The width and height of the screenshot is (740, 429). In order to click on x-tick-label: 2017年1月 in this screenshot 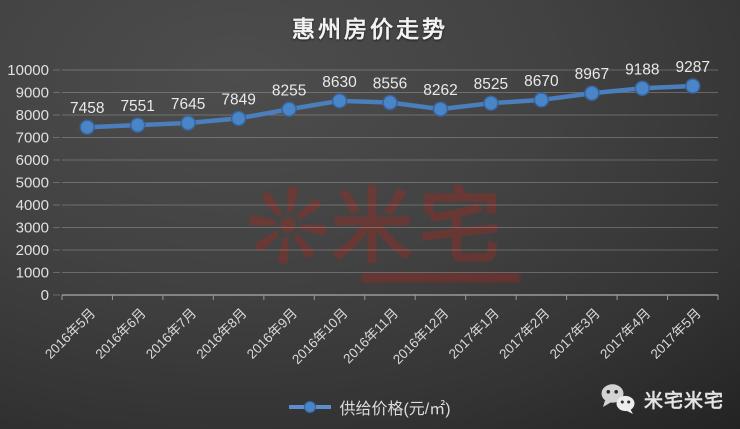, I will do `click(474, 334)`.